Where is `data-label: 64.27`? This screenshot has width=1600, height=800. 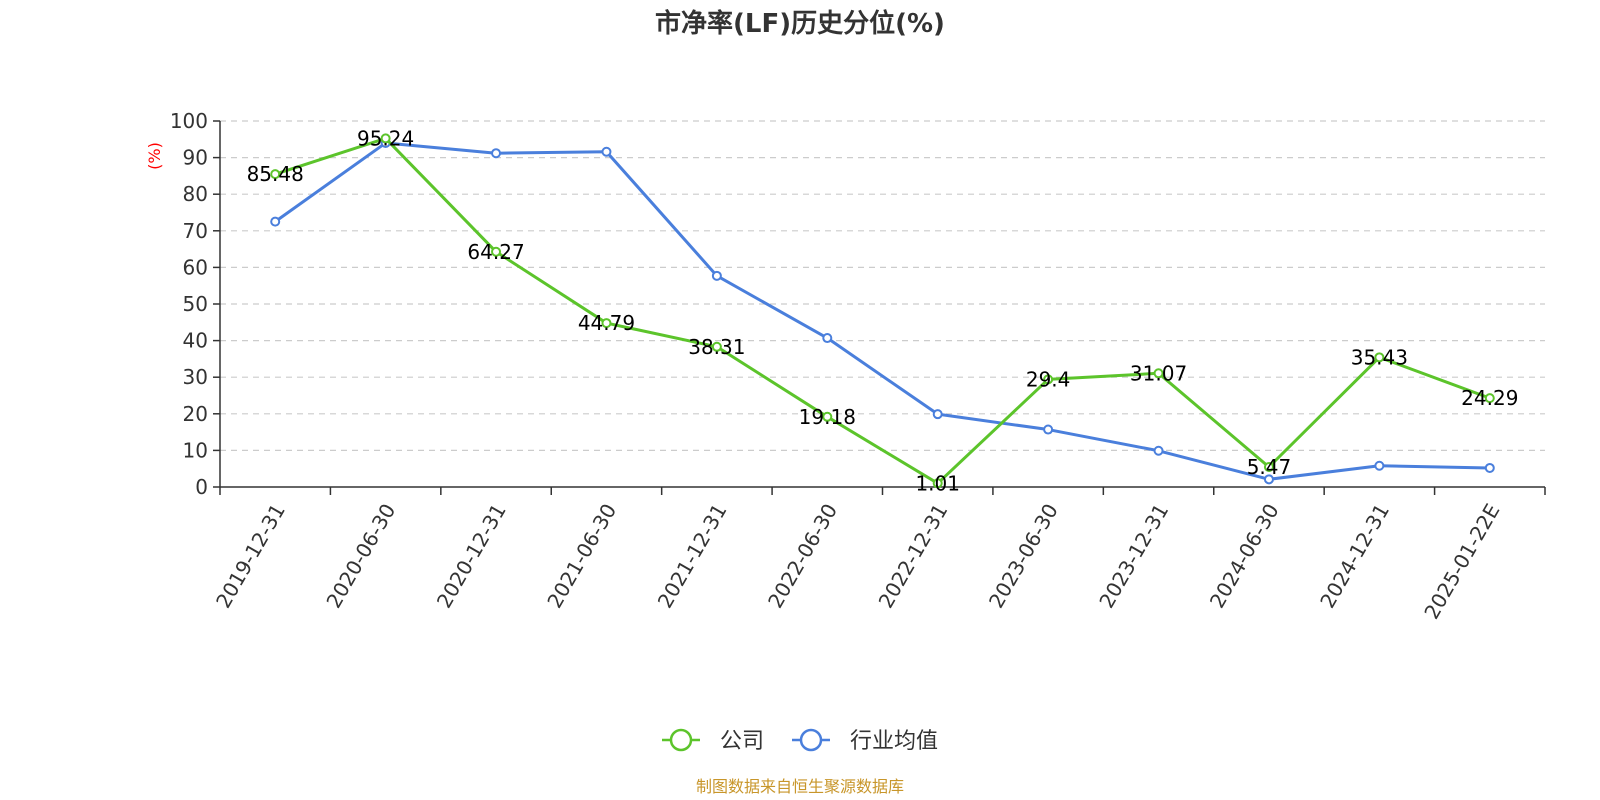 data-label: 64.27 is located at coordinates (495, 252).